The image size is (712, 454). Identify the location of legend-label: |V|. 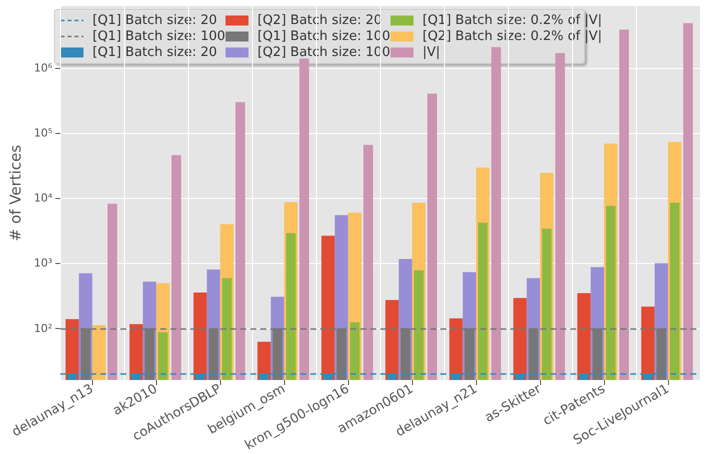
(431, 52).